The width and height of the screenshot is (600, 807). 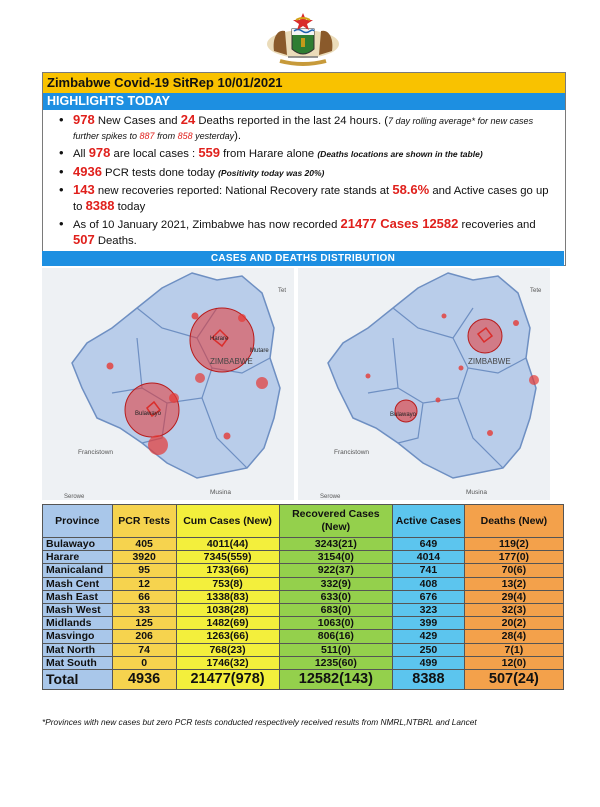 I want to click on bulawayo-death-bubble, so click(x=406, y=411).